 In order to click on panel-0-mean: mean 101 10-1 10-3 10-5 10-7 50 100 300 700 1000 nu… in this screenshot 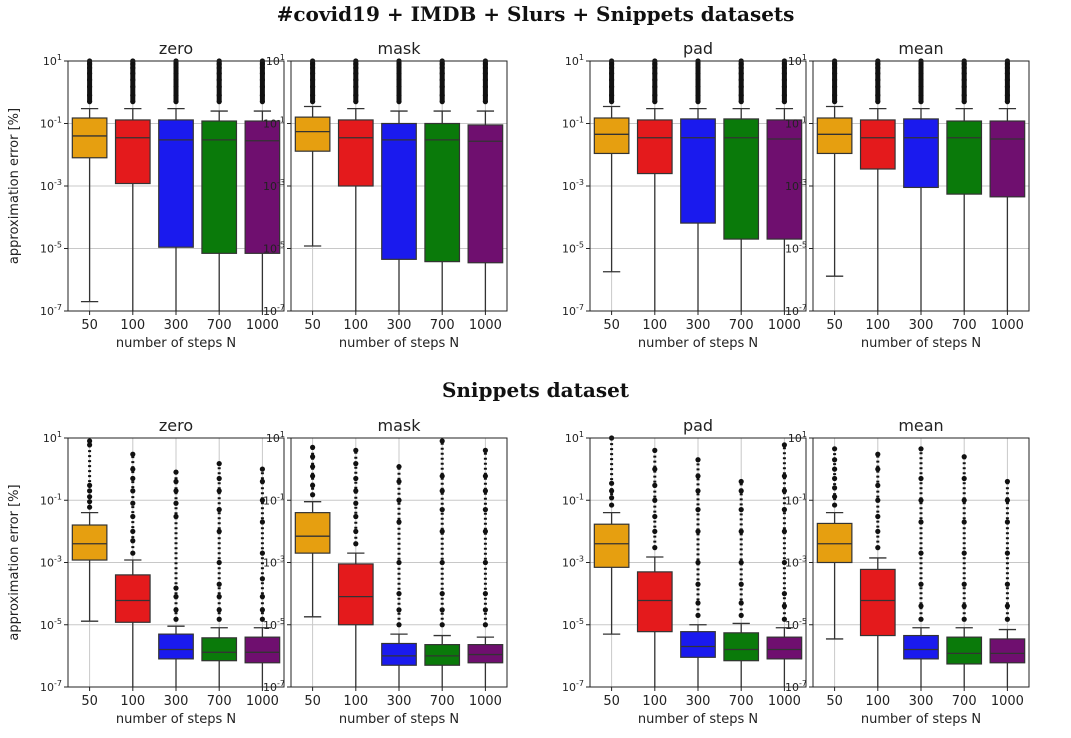, I will do `click(907, 195)`.